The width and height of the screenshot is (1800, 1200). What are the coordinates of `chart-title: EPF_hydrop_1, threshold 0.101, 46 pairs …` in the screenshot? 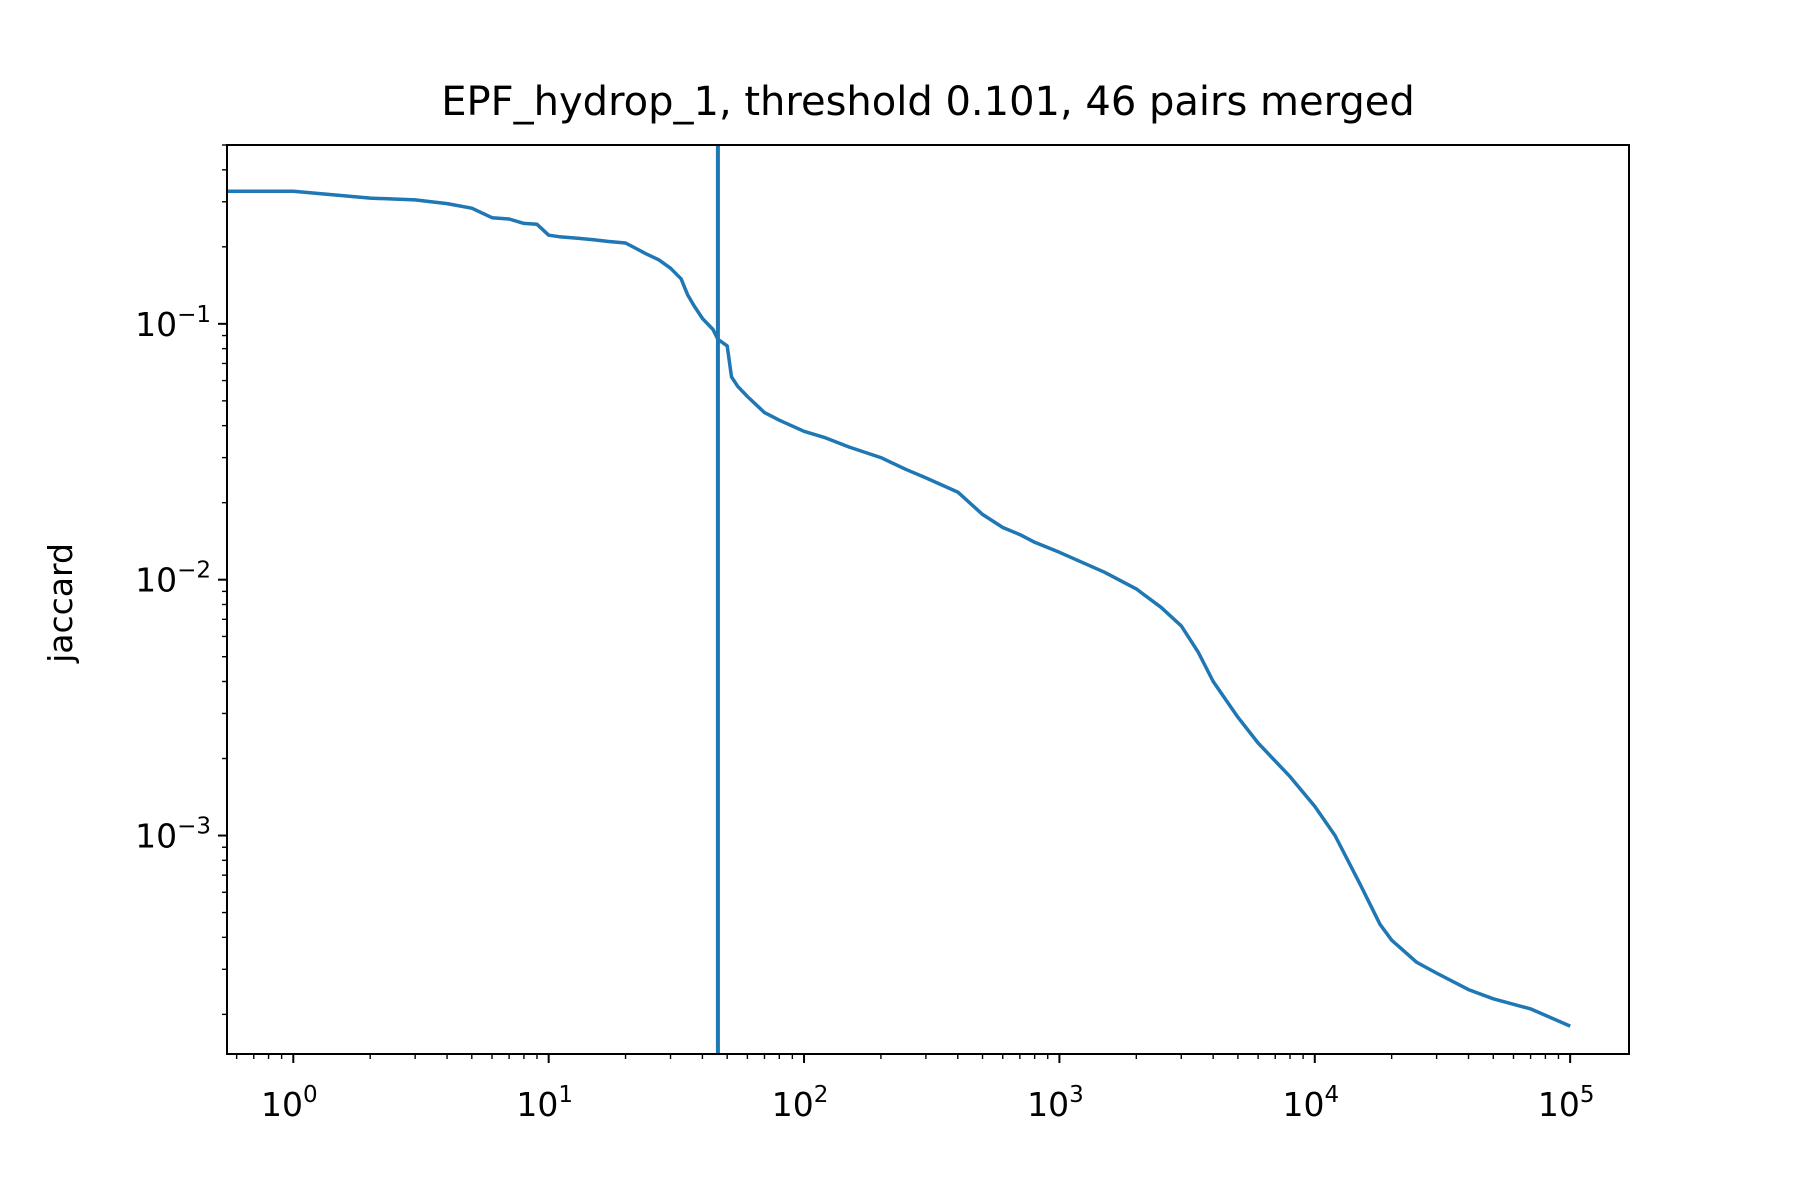 It's located at (928, 102).